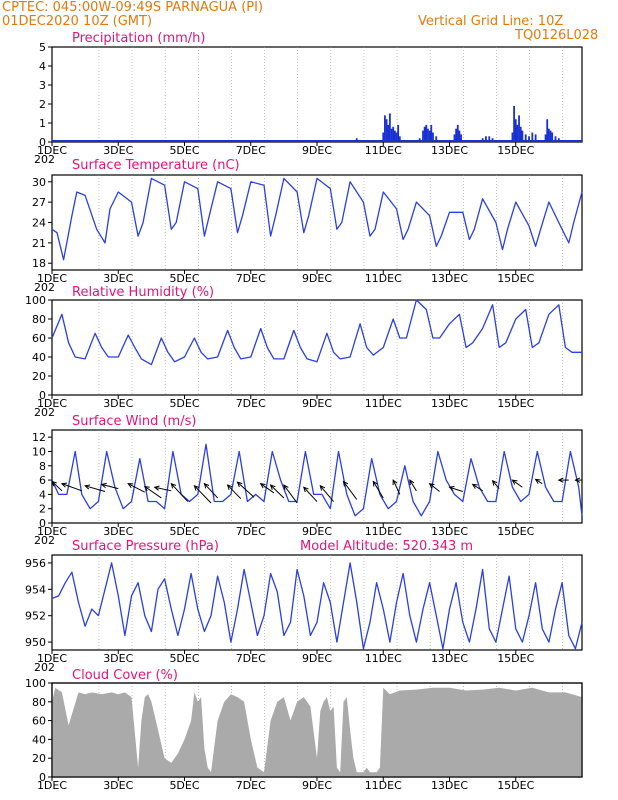 The image size is (618, 800). I want to click on y-tick-label: 8, so click(42, 466).